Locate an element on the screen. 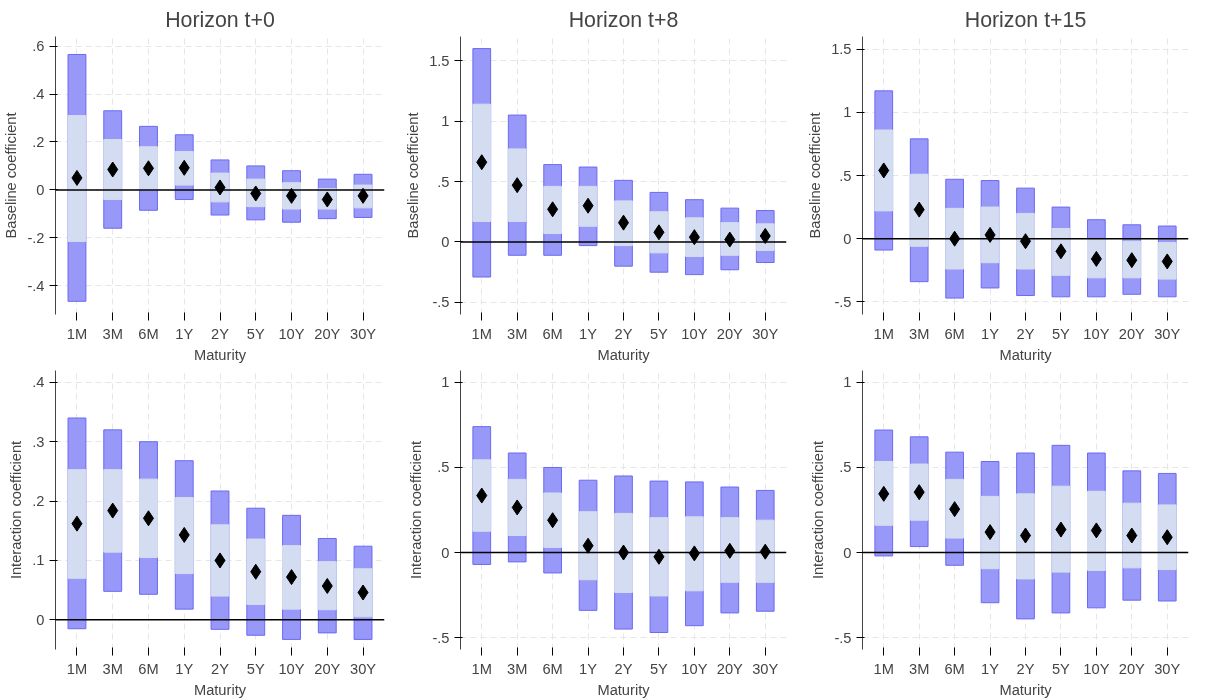 This screenshot has height=700, width=1208. y-tick-label: -.4 is located at coordinates (36, 285).